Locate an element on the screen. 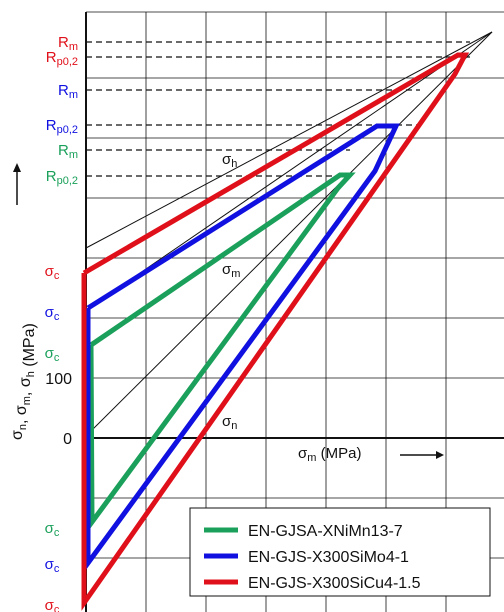 Image resolution: width=504 pixels, height=612 pixels. reference-line-label: σn is located at coordinates (229, 422).